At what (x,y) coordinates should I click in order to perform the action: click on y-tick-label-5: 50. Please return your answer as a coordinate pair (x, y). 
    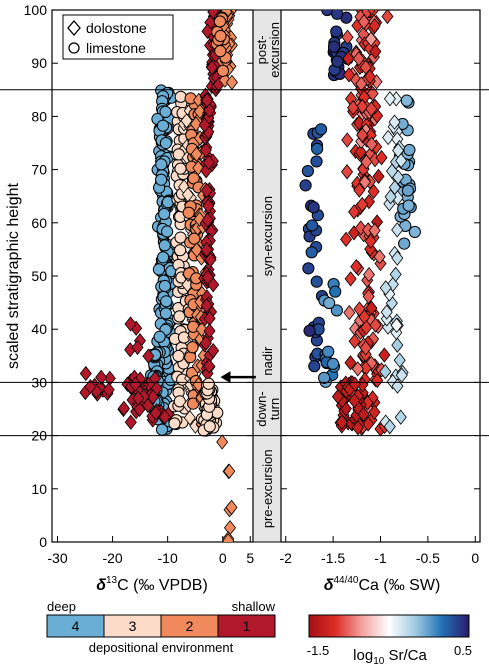
    Looking at the image, I should click on (39, 276).